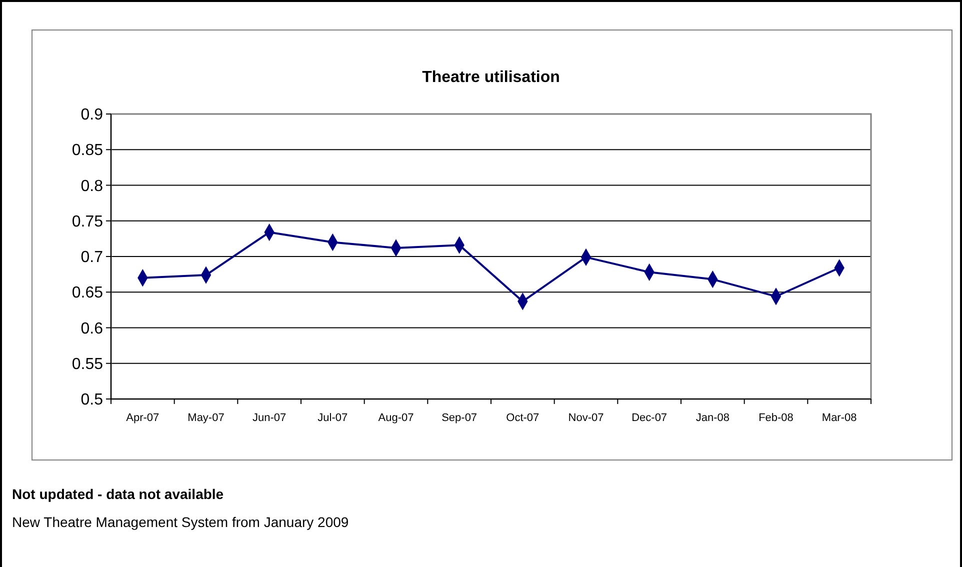  What do you see at coordinates (92, 329) in the screenshot?
I see `y-tick-label: 0.6` at bounding box center [92, 329].